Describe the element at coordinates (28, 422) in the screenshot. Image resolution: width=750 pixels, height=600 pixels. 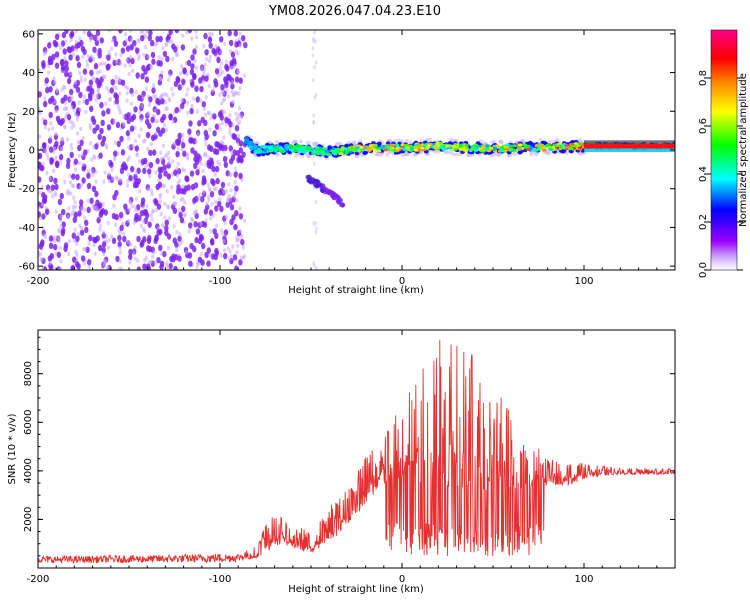
I see `y-tick-label: 6000` at that location.